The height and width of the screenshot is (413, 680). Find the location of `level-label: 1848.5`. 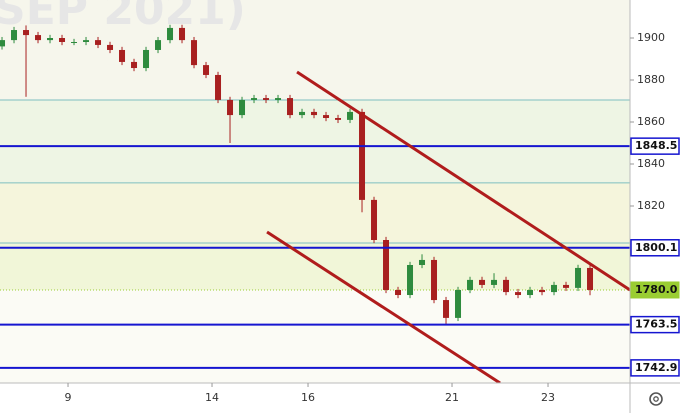

level-label: 1848.5 is located at coordinates (656, 145).